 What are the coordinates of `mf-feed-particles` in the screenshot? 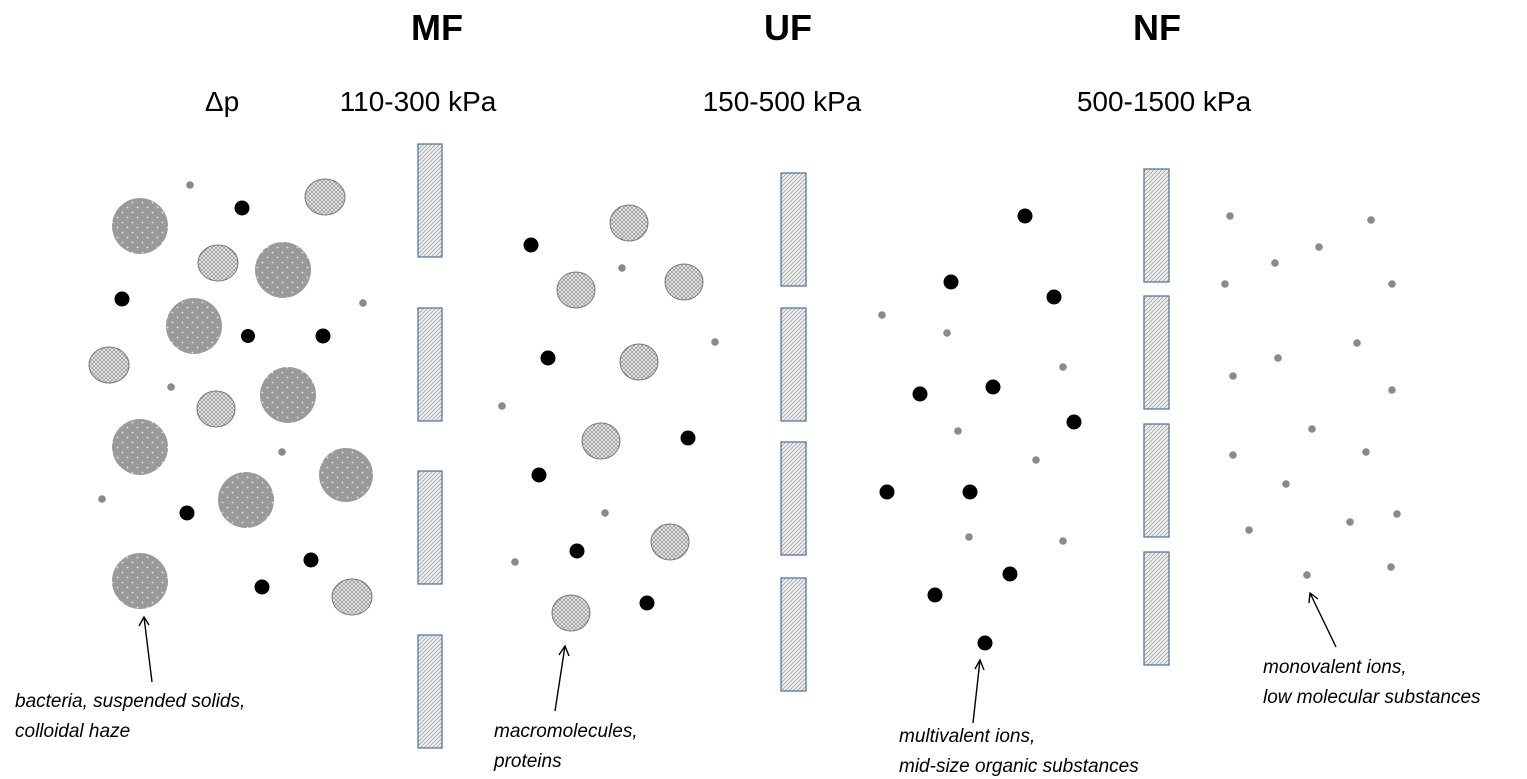 It's located at (230, 397).